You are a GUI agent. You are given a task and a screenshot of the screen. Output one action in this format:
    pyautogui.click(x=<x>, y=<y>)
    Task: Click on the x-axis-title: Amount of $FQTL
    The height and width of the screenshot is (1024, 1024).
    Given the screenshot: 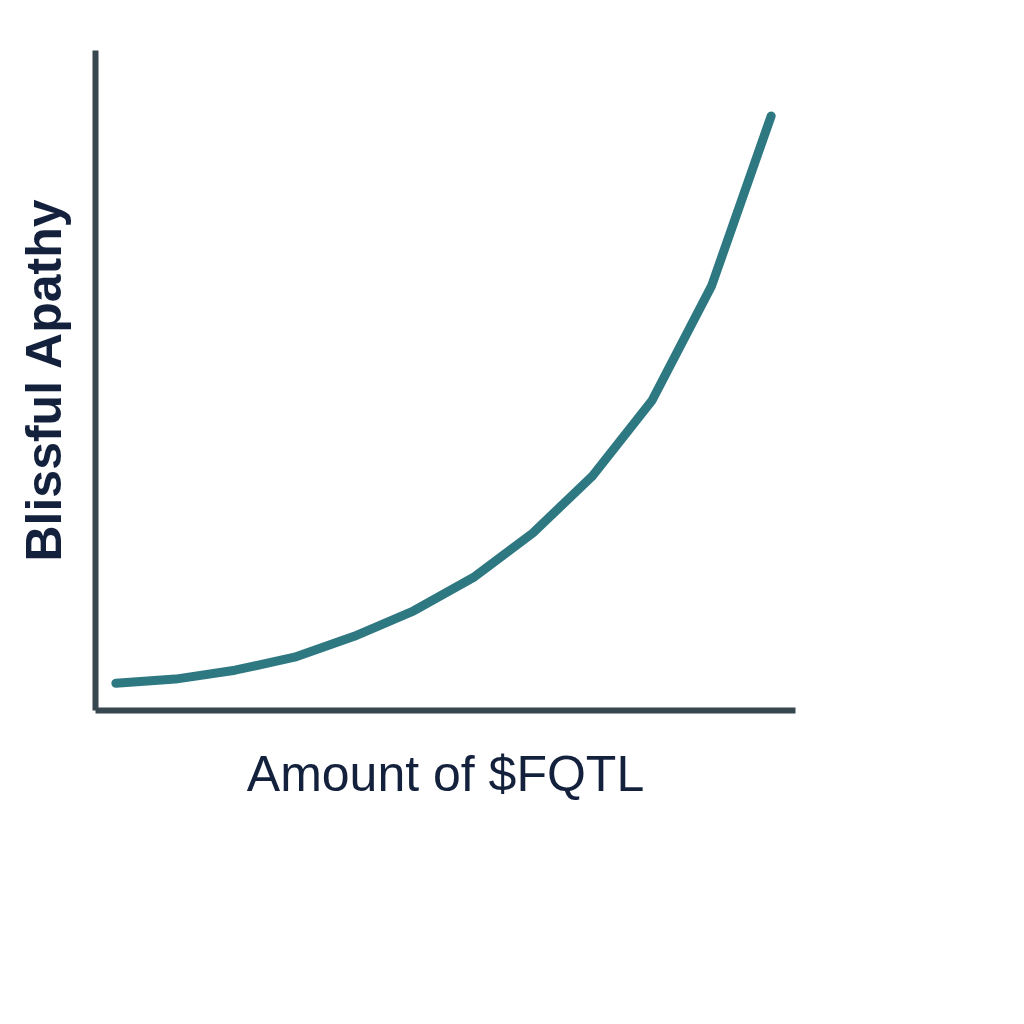 What is the action you would take?
    pyautogui.click(x=445, y=773)
    